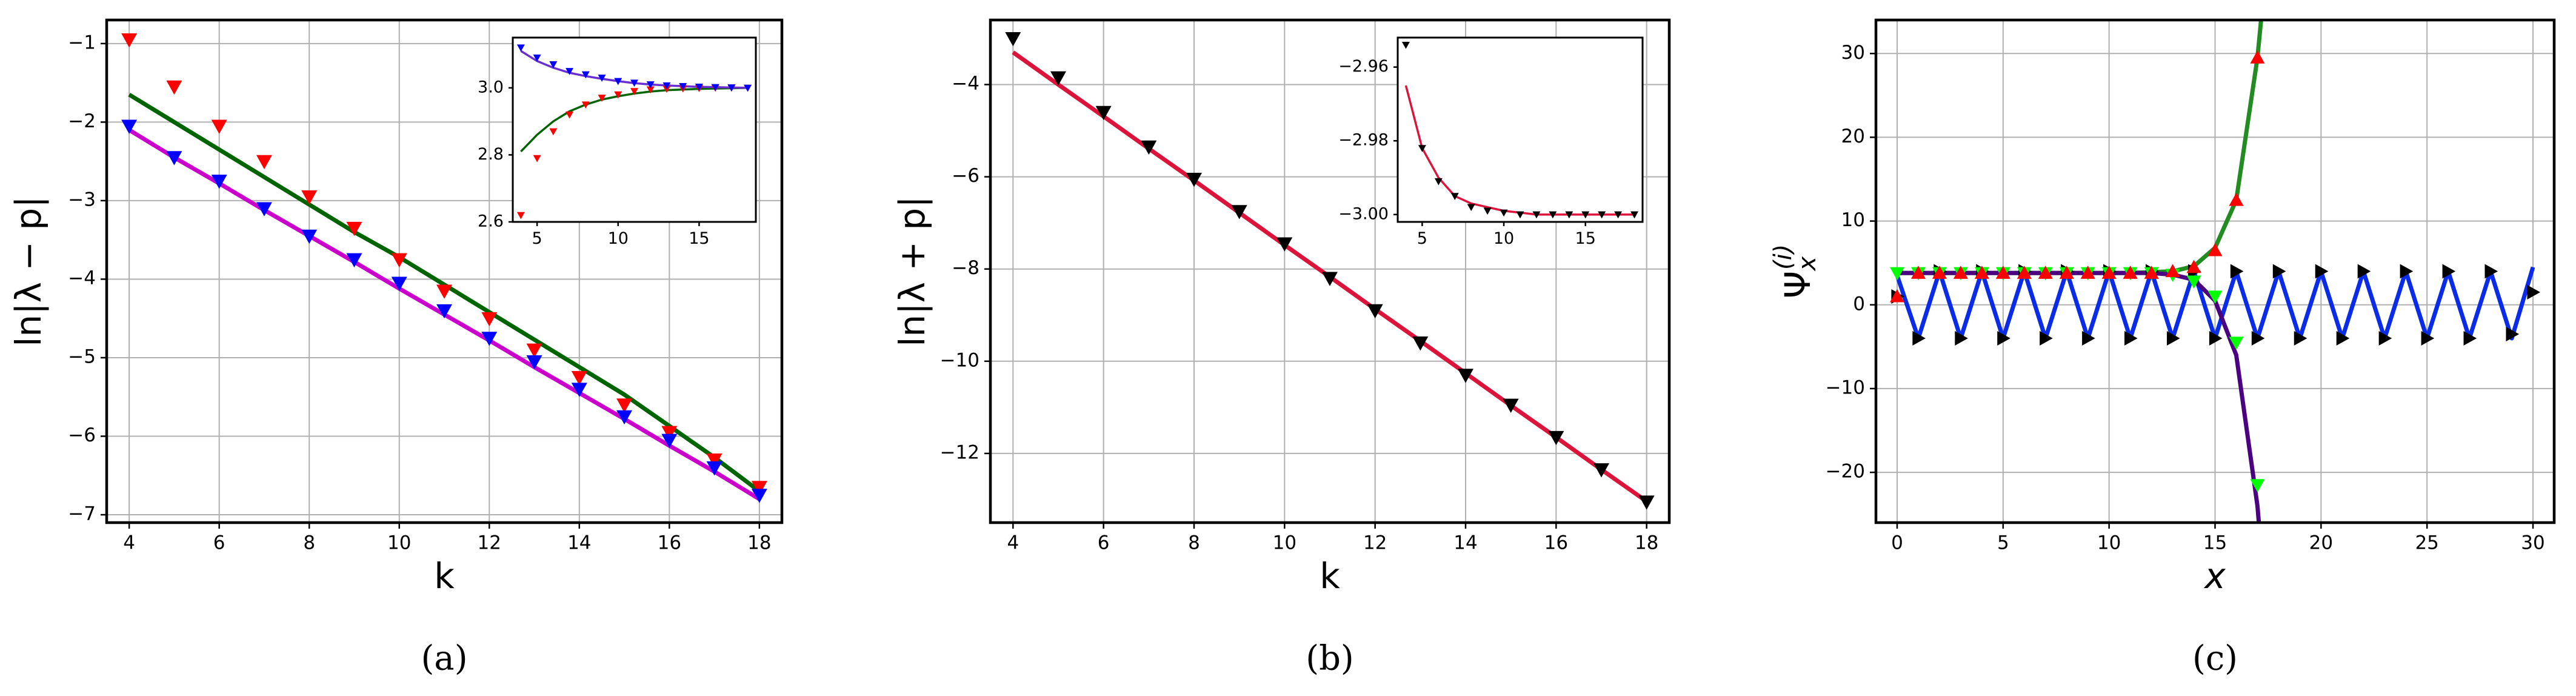  What do you see at coordinates (1375, 543) in the screenshot?
I see `x-tick-label: 12` at bounding box center [1375, 543].